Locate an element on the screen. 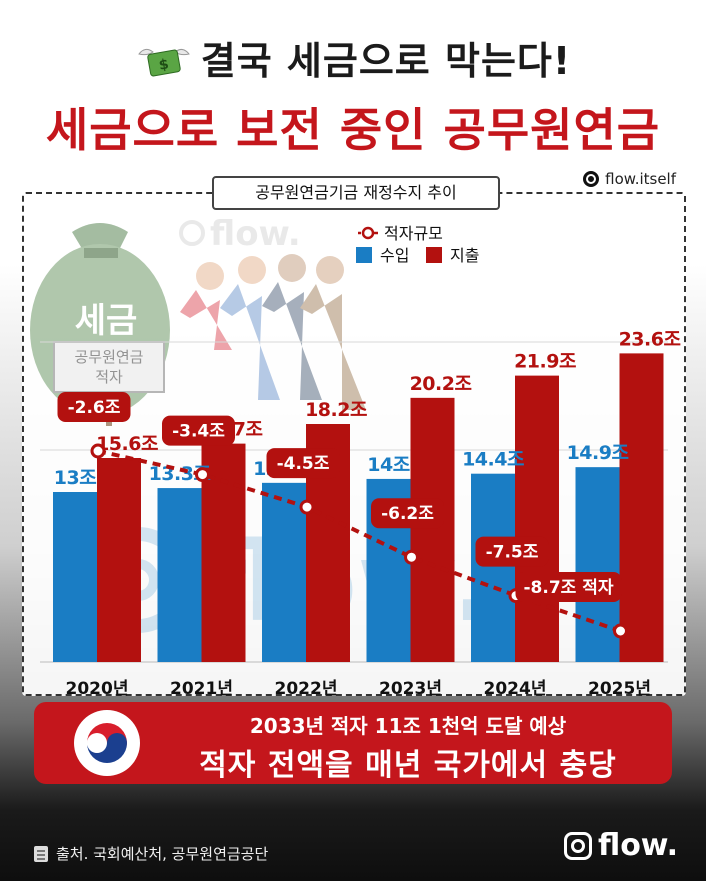 This screenshot has height=881, width=706. legend-expense-swatch is located at coordinates (434, 255).